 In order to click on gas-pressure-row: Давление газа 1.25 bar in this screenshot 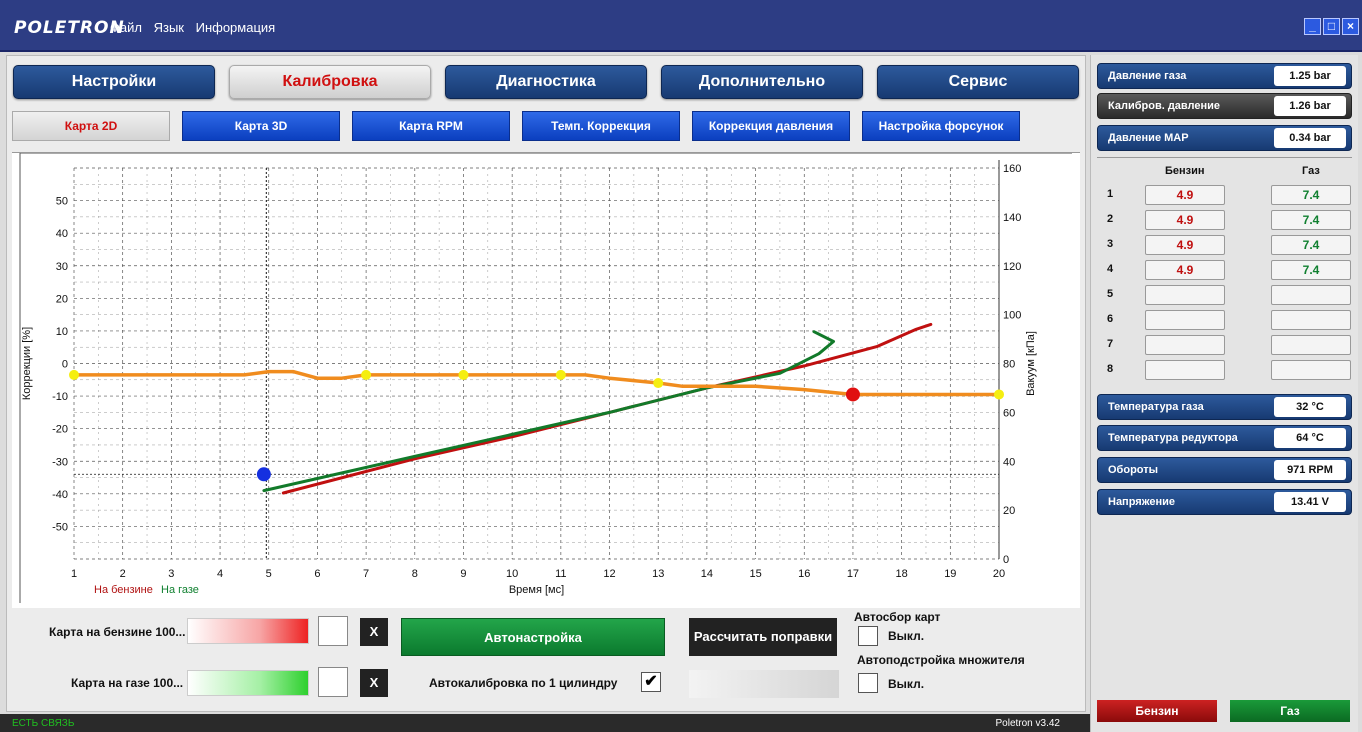, I will do `click(1224, 76)`.